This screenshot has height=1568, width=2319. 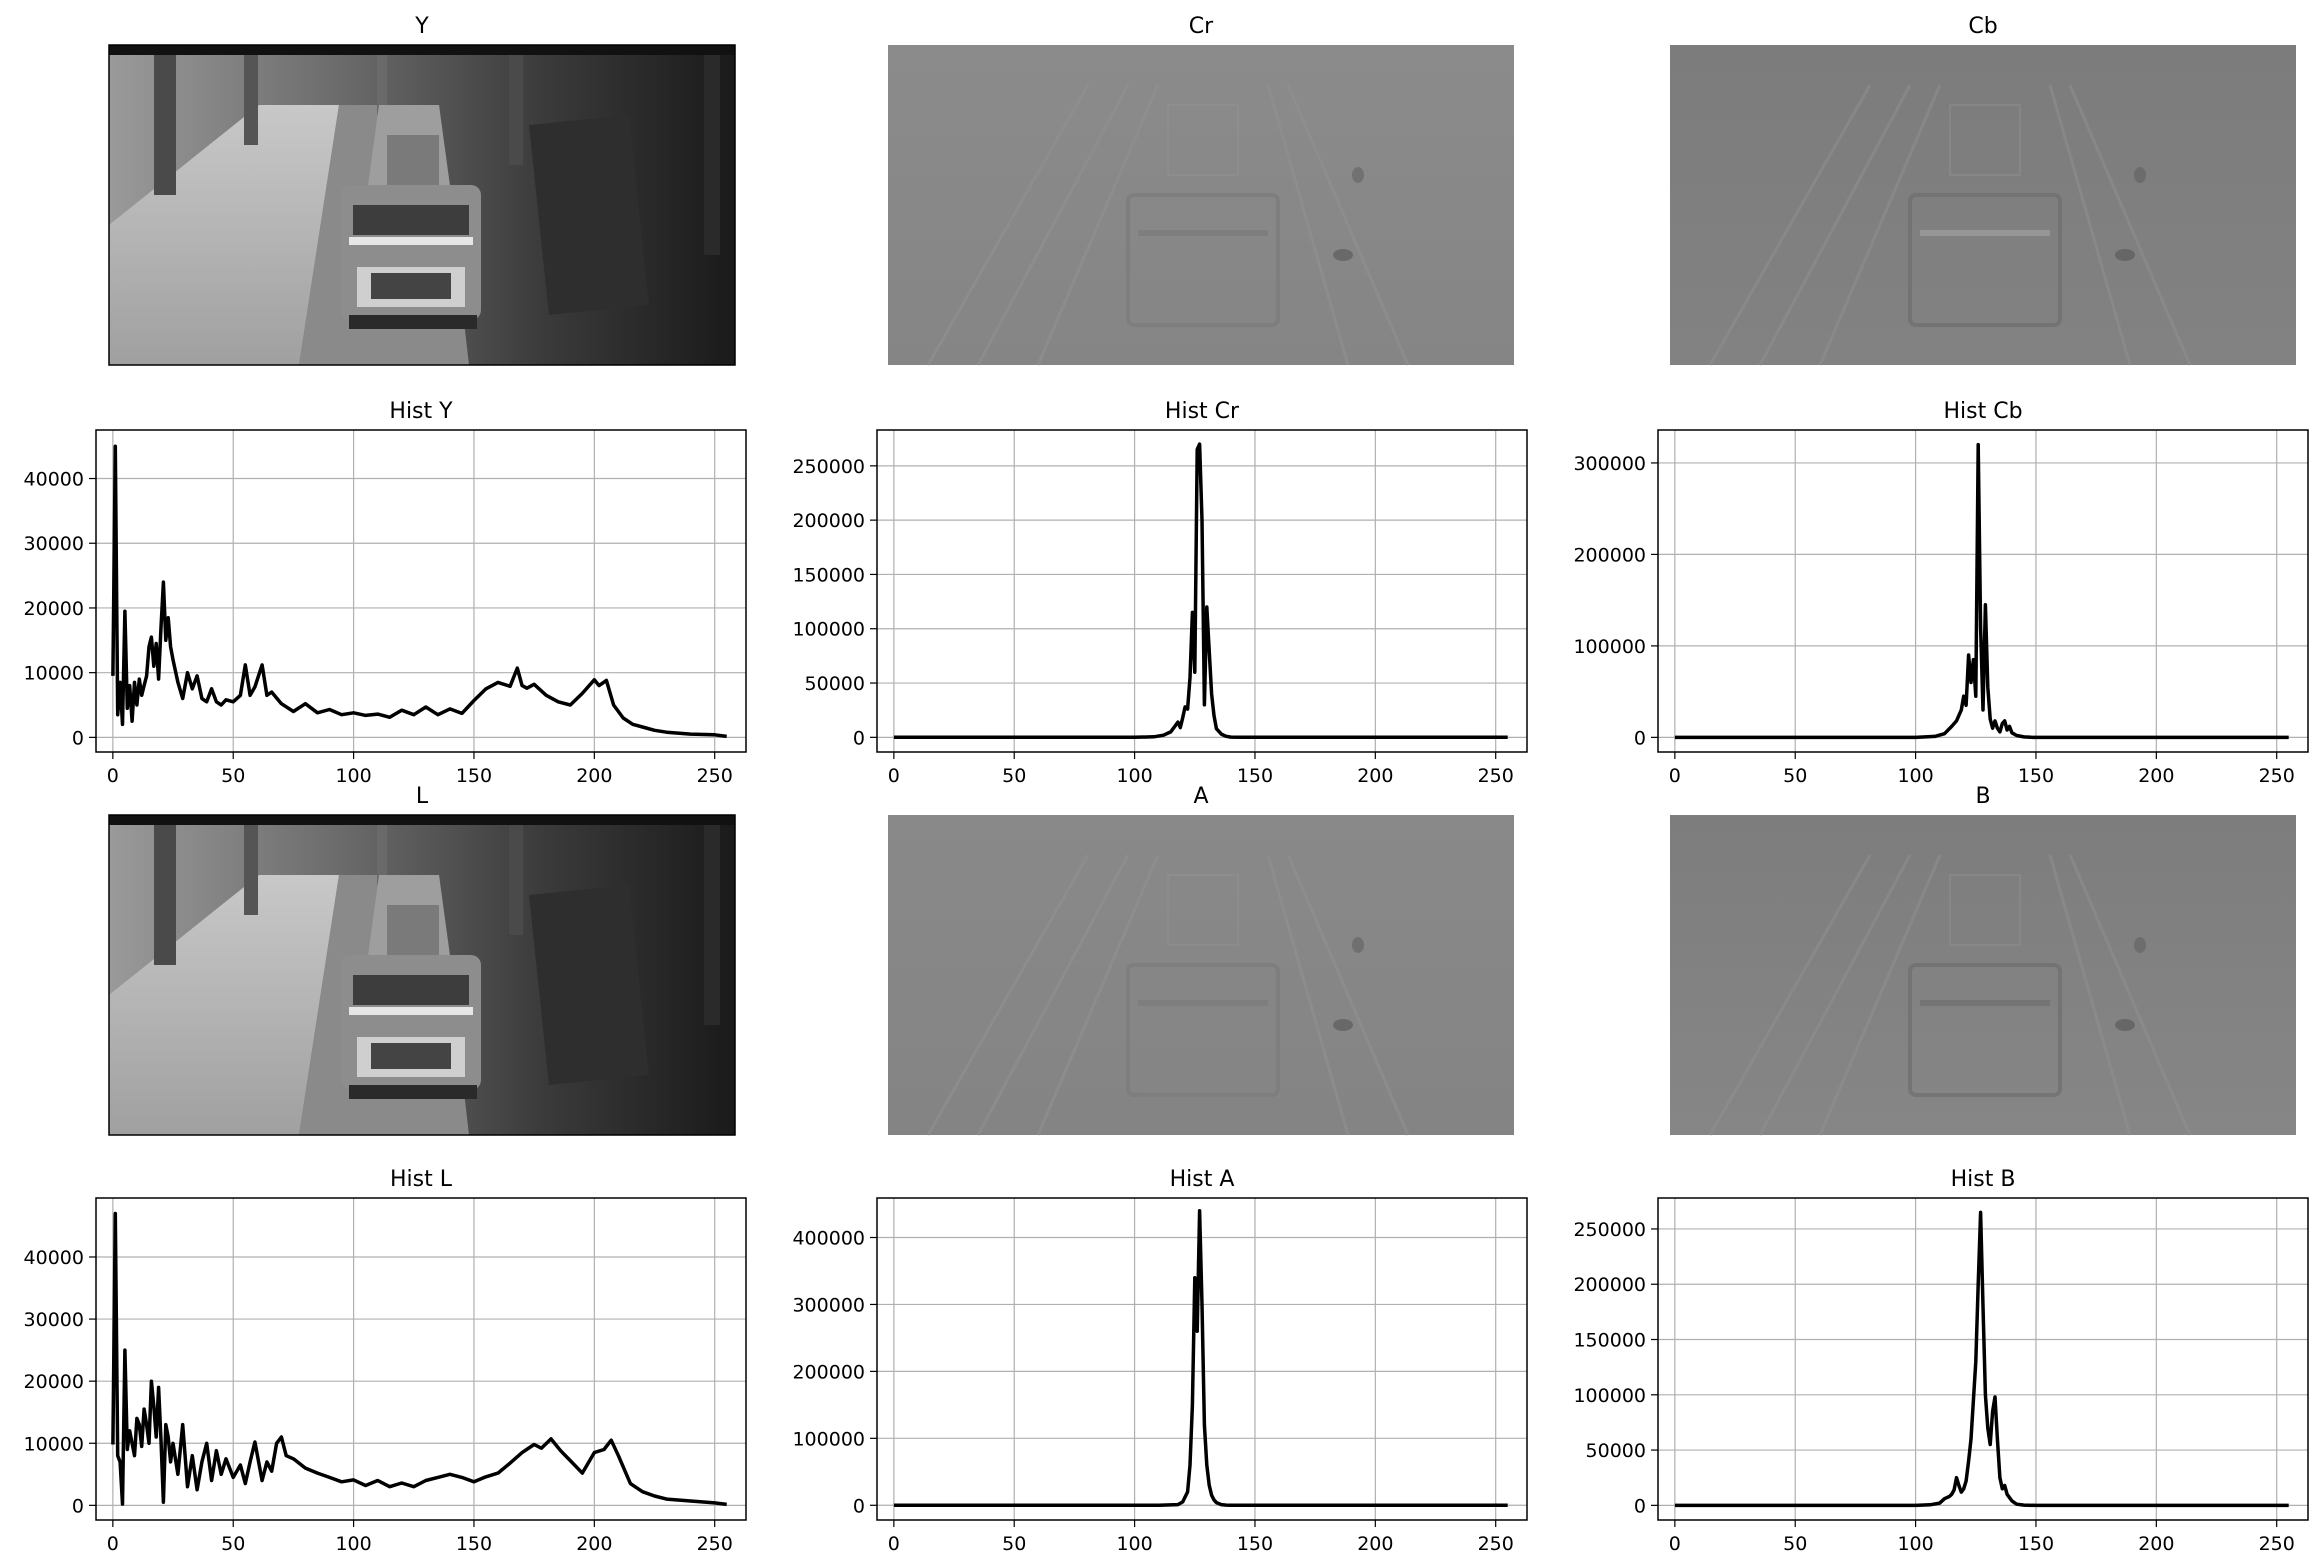 I want to click on image-panel-b: B, so click(x=1983, y=960).